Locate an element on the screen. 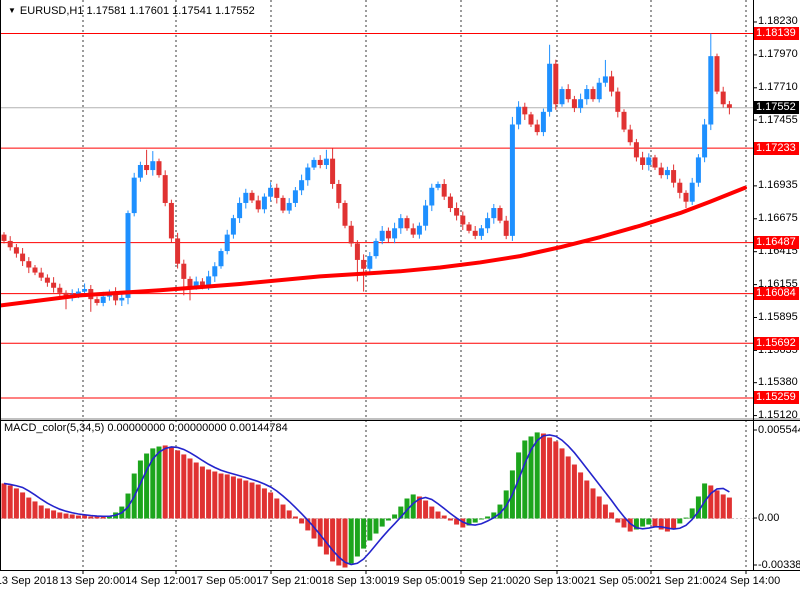  price-axis-label: 1.15895 is located at coordinates (778, 317).